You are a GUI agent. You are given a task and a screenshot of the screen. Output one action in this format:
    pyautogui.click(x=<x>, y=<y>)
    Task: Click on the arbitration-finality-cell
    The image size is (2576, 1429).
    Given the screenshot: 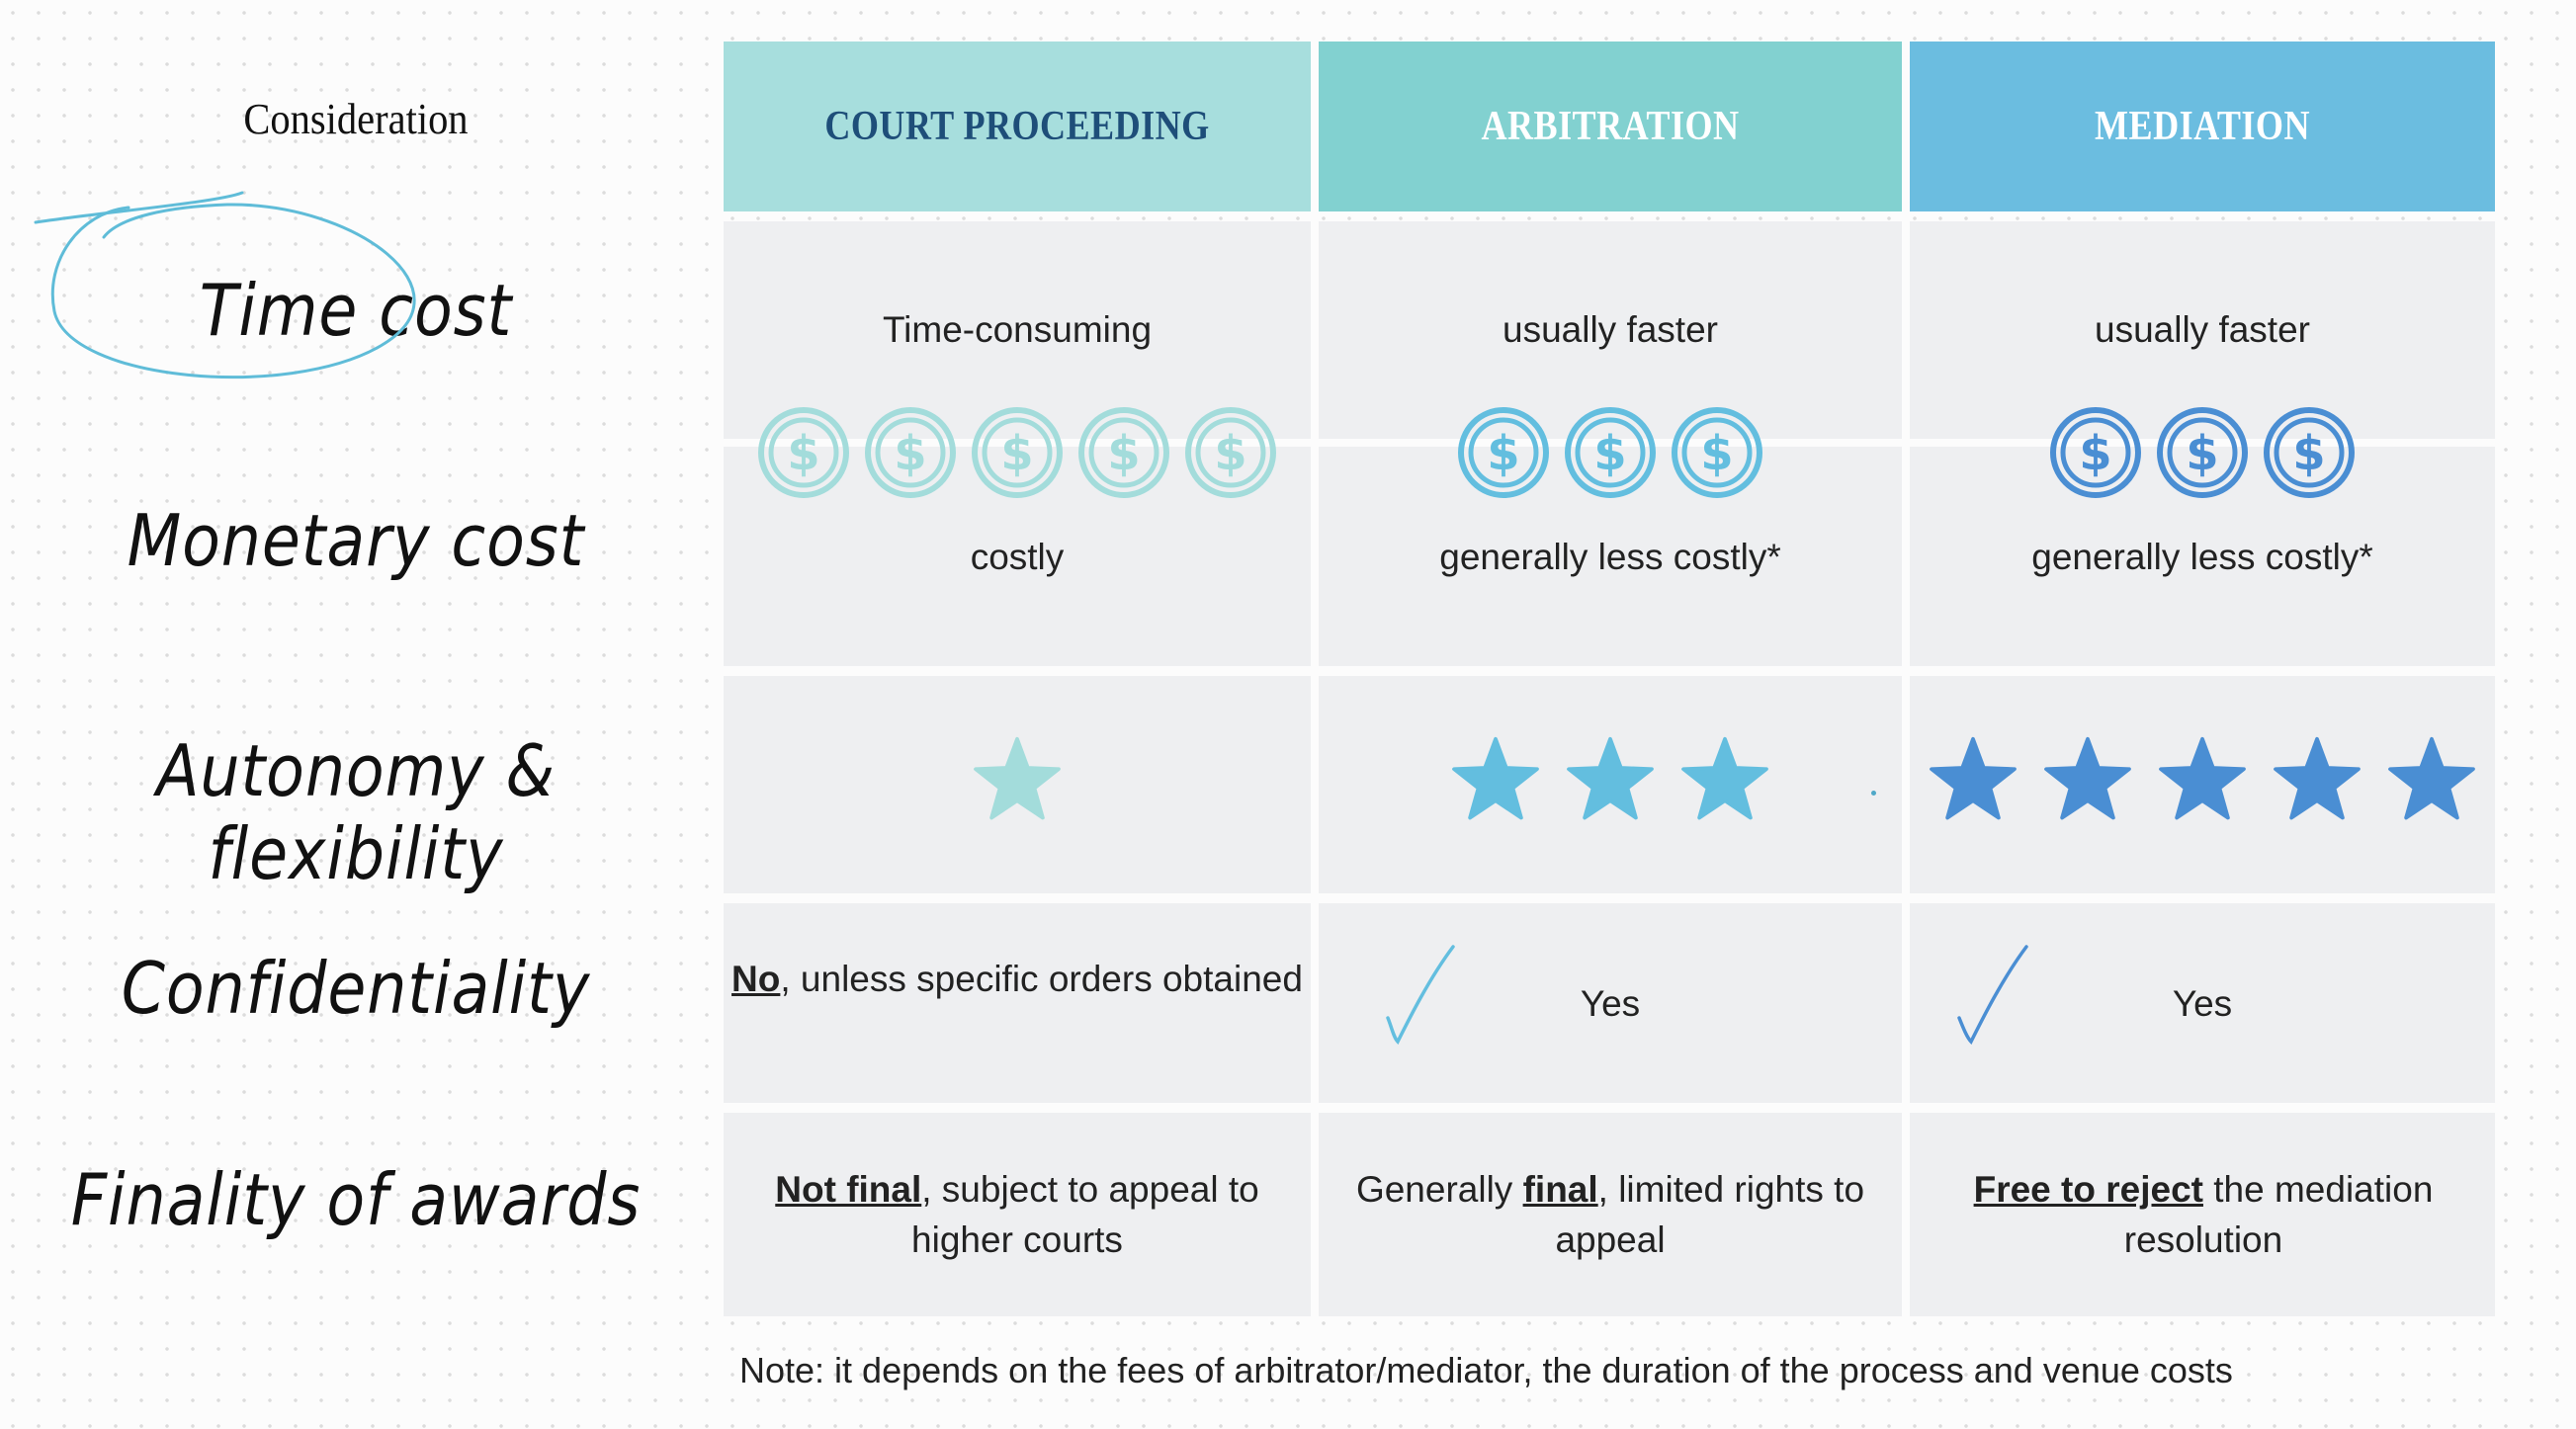 What is the action you would take?
    pyautogui.click(x=1610, y=1214)
    